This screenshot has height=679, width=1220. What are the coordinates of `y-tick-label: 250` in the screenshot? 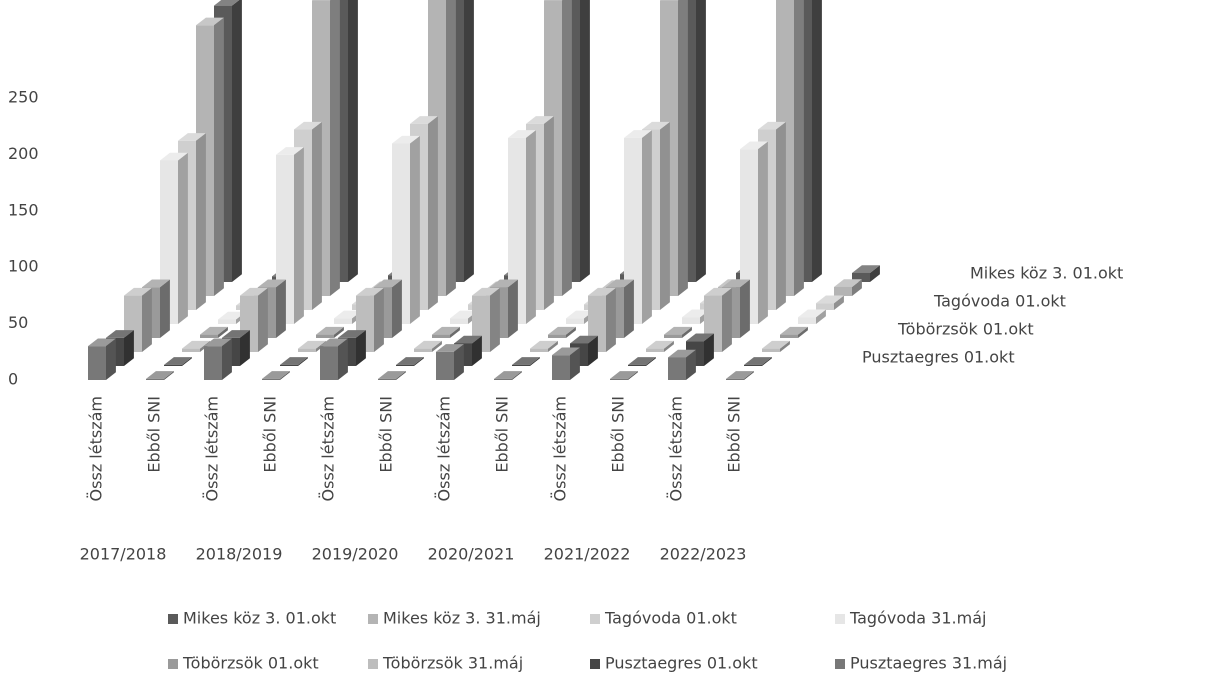 It's located at (23, 97).